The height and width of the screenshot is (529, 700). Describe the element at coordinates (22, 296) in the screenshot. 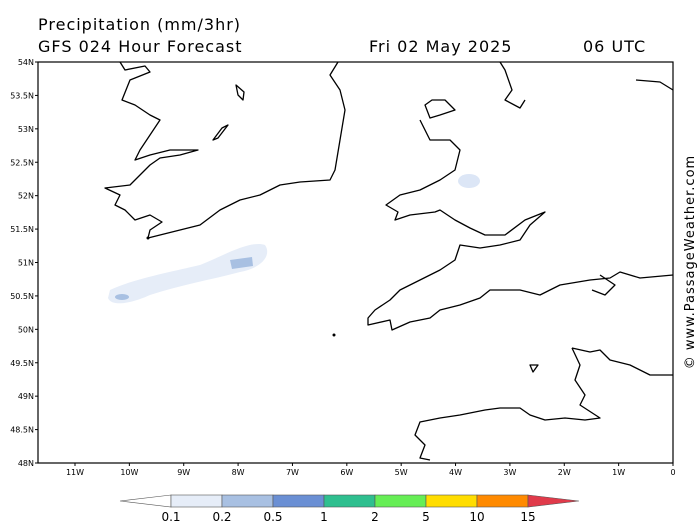

I see `lat-label: 50.5N` at that location.